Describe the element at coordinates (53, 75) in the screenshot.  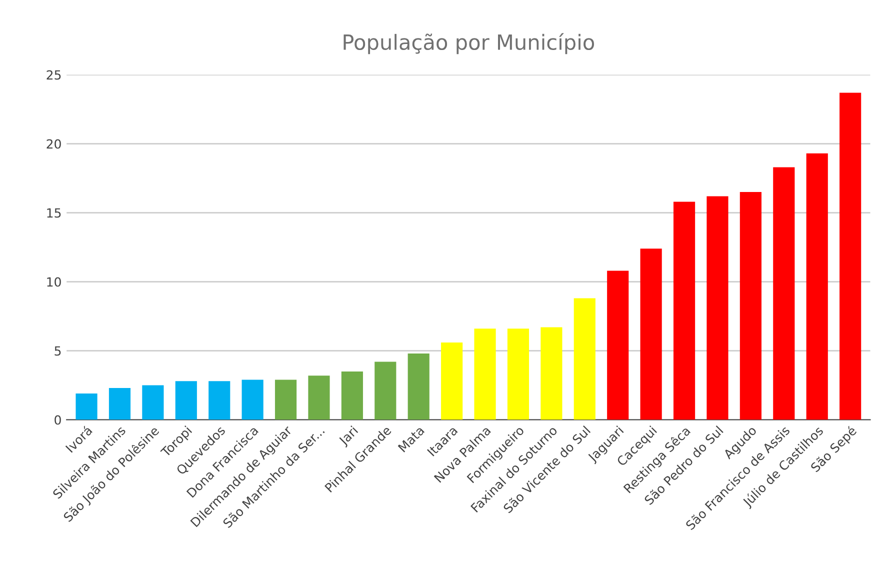
I see `y-tick-label: 25` at that location.